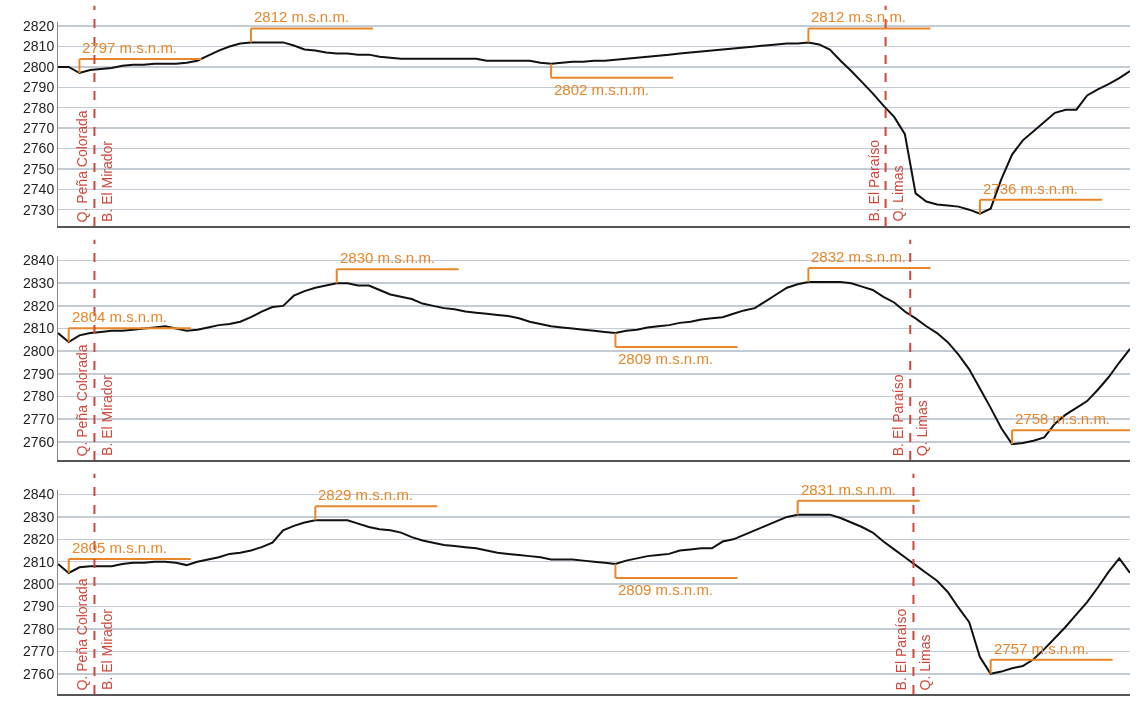 This screenshot has width=1140, height=704. I want to click on annotation: 2797 m.s.n.m., so click(130, 47).